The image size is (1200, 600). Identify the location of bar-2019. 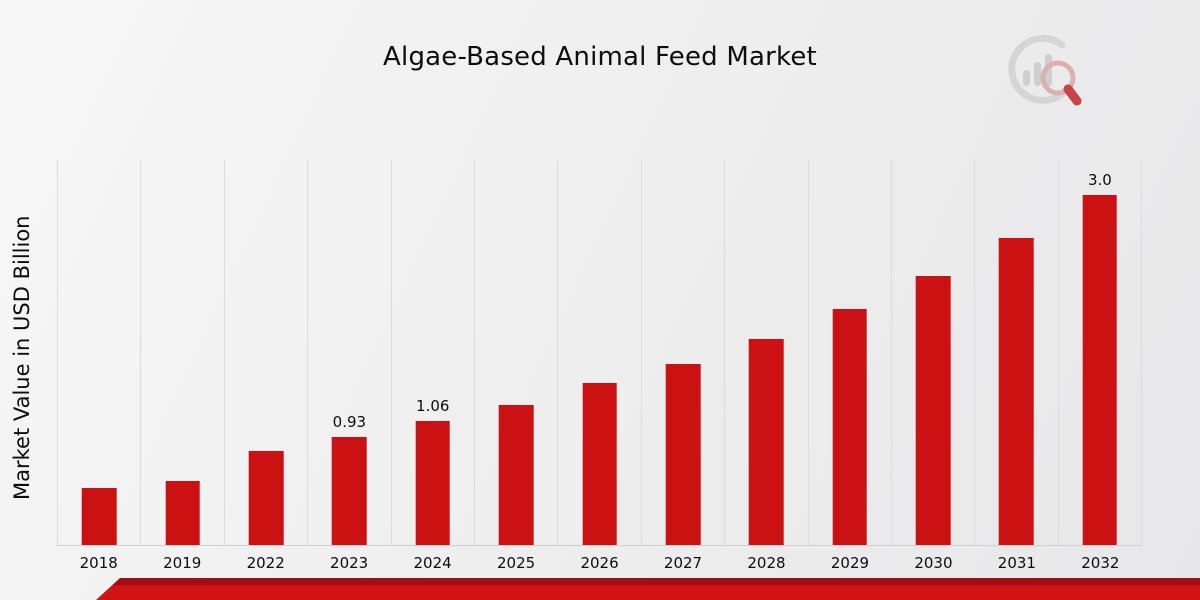
(182, 512).